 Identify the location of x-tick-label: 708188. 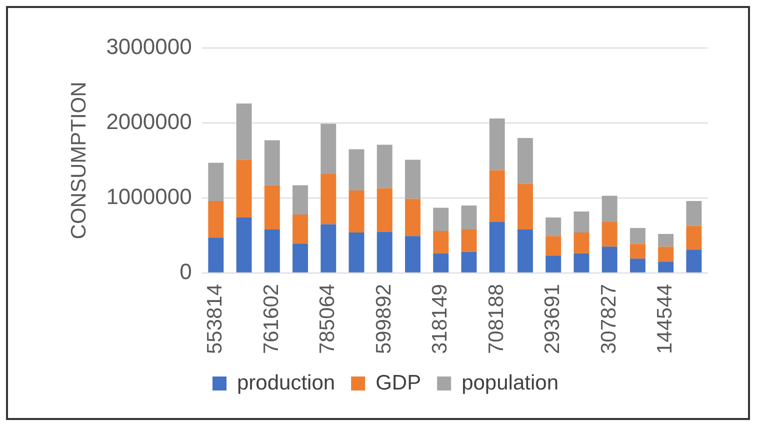
(496, 319).